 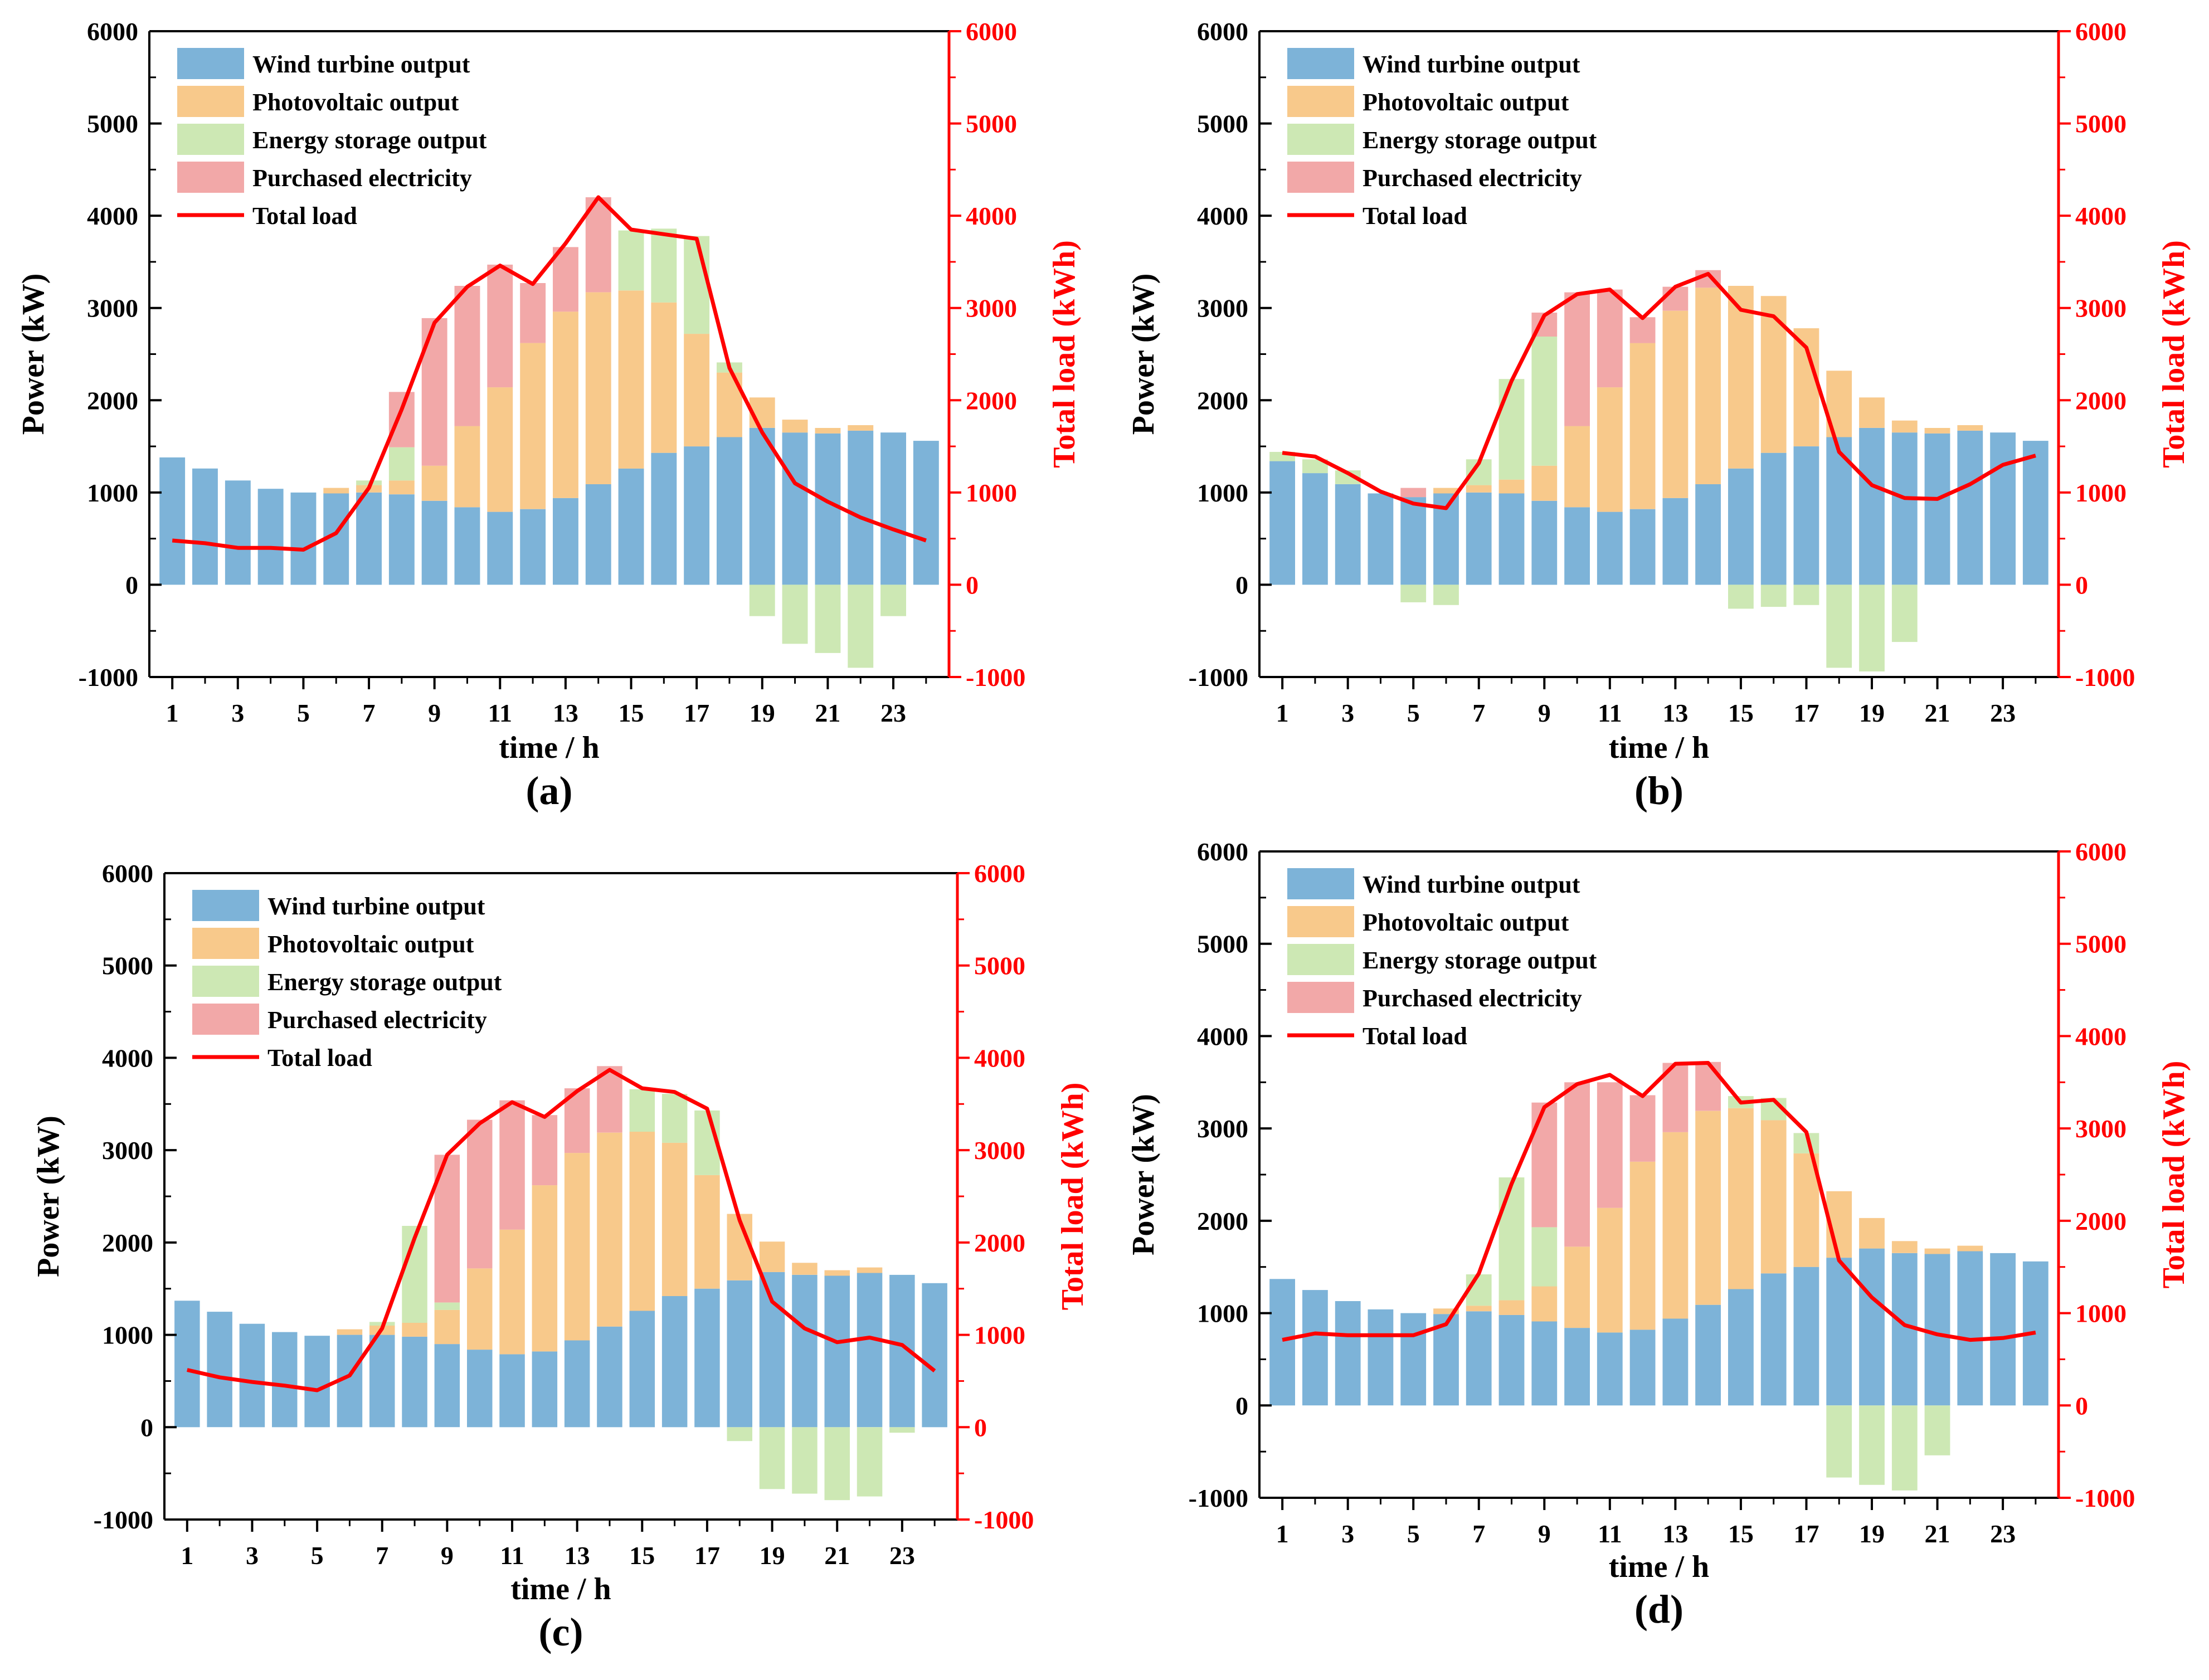 What do you see at coordinates (2101, 31) in the screenshot?
I see `y-right-tick-label: 6000` at bounding box center [2101, 31].